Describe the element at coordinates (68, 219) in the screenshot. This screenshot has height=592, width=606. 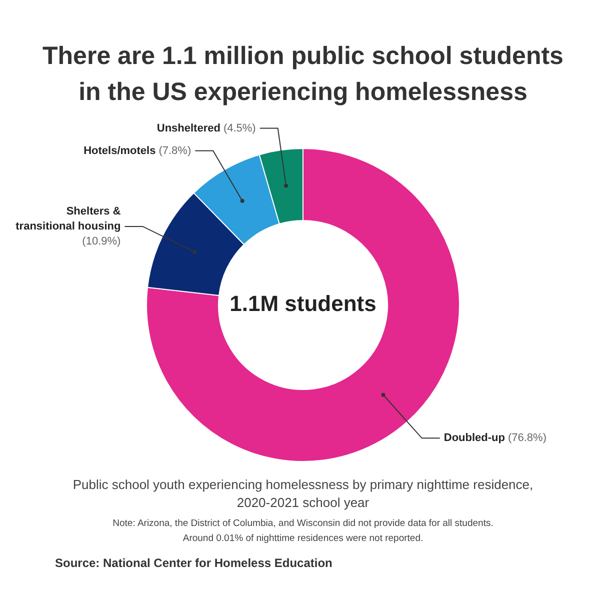
I see `category-label: Shelters & transitional housing` at that location.